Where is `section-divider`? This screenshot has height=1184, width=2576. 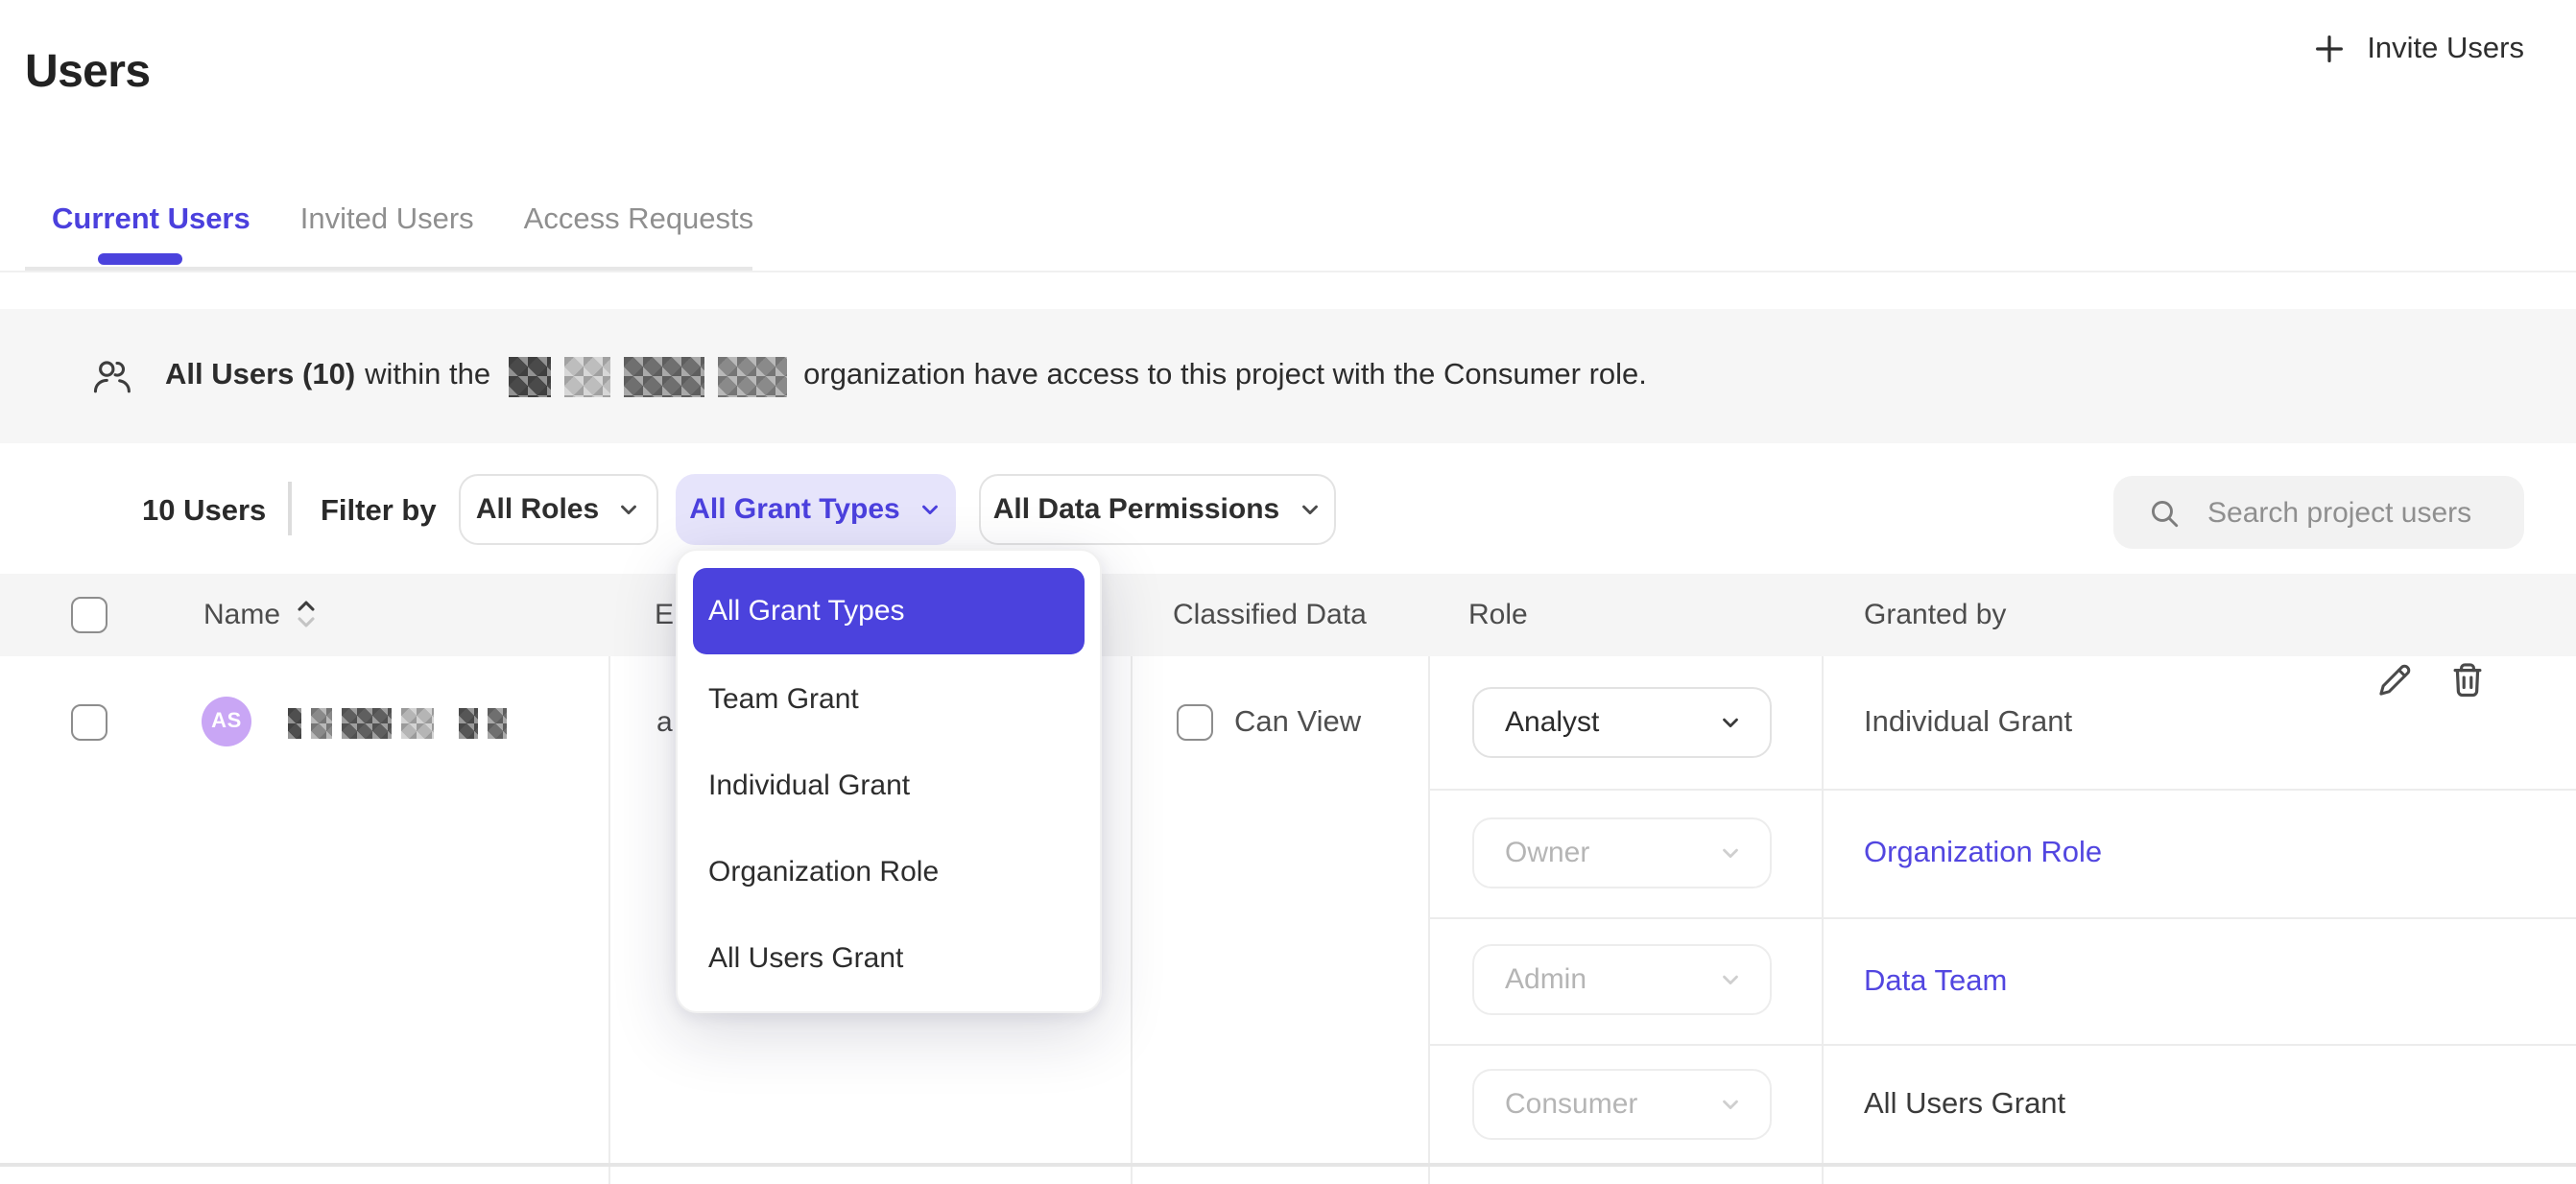
section-divider is located at coordinates (1288, 271).